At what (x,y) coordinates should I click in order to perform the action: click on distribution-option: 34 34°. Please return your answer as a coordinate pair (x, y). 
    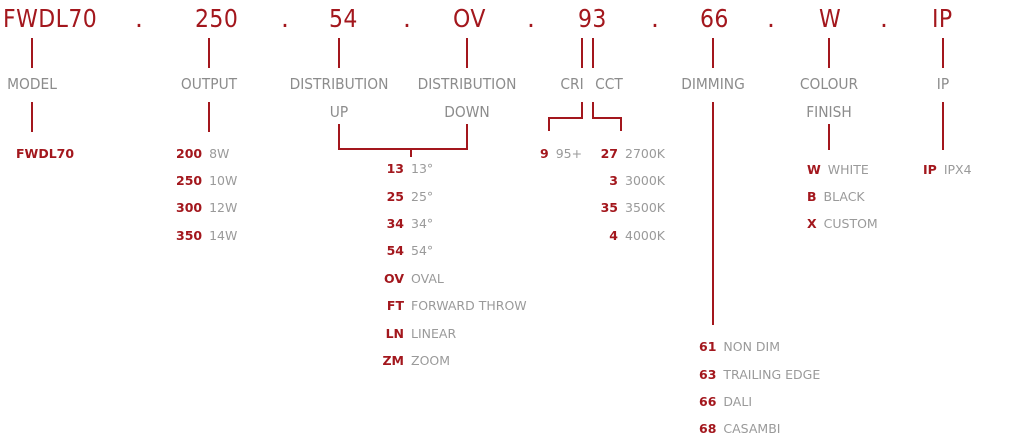
    Looking at the image, I should click on (470, 224).